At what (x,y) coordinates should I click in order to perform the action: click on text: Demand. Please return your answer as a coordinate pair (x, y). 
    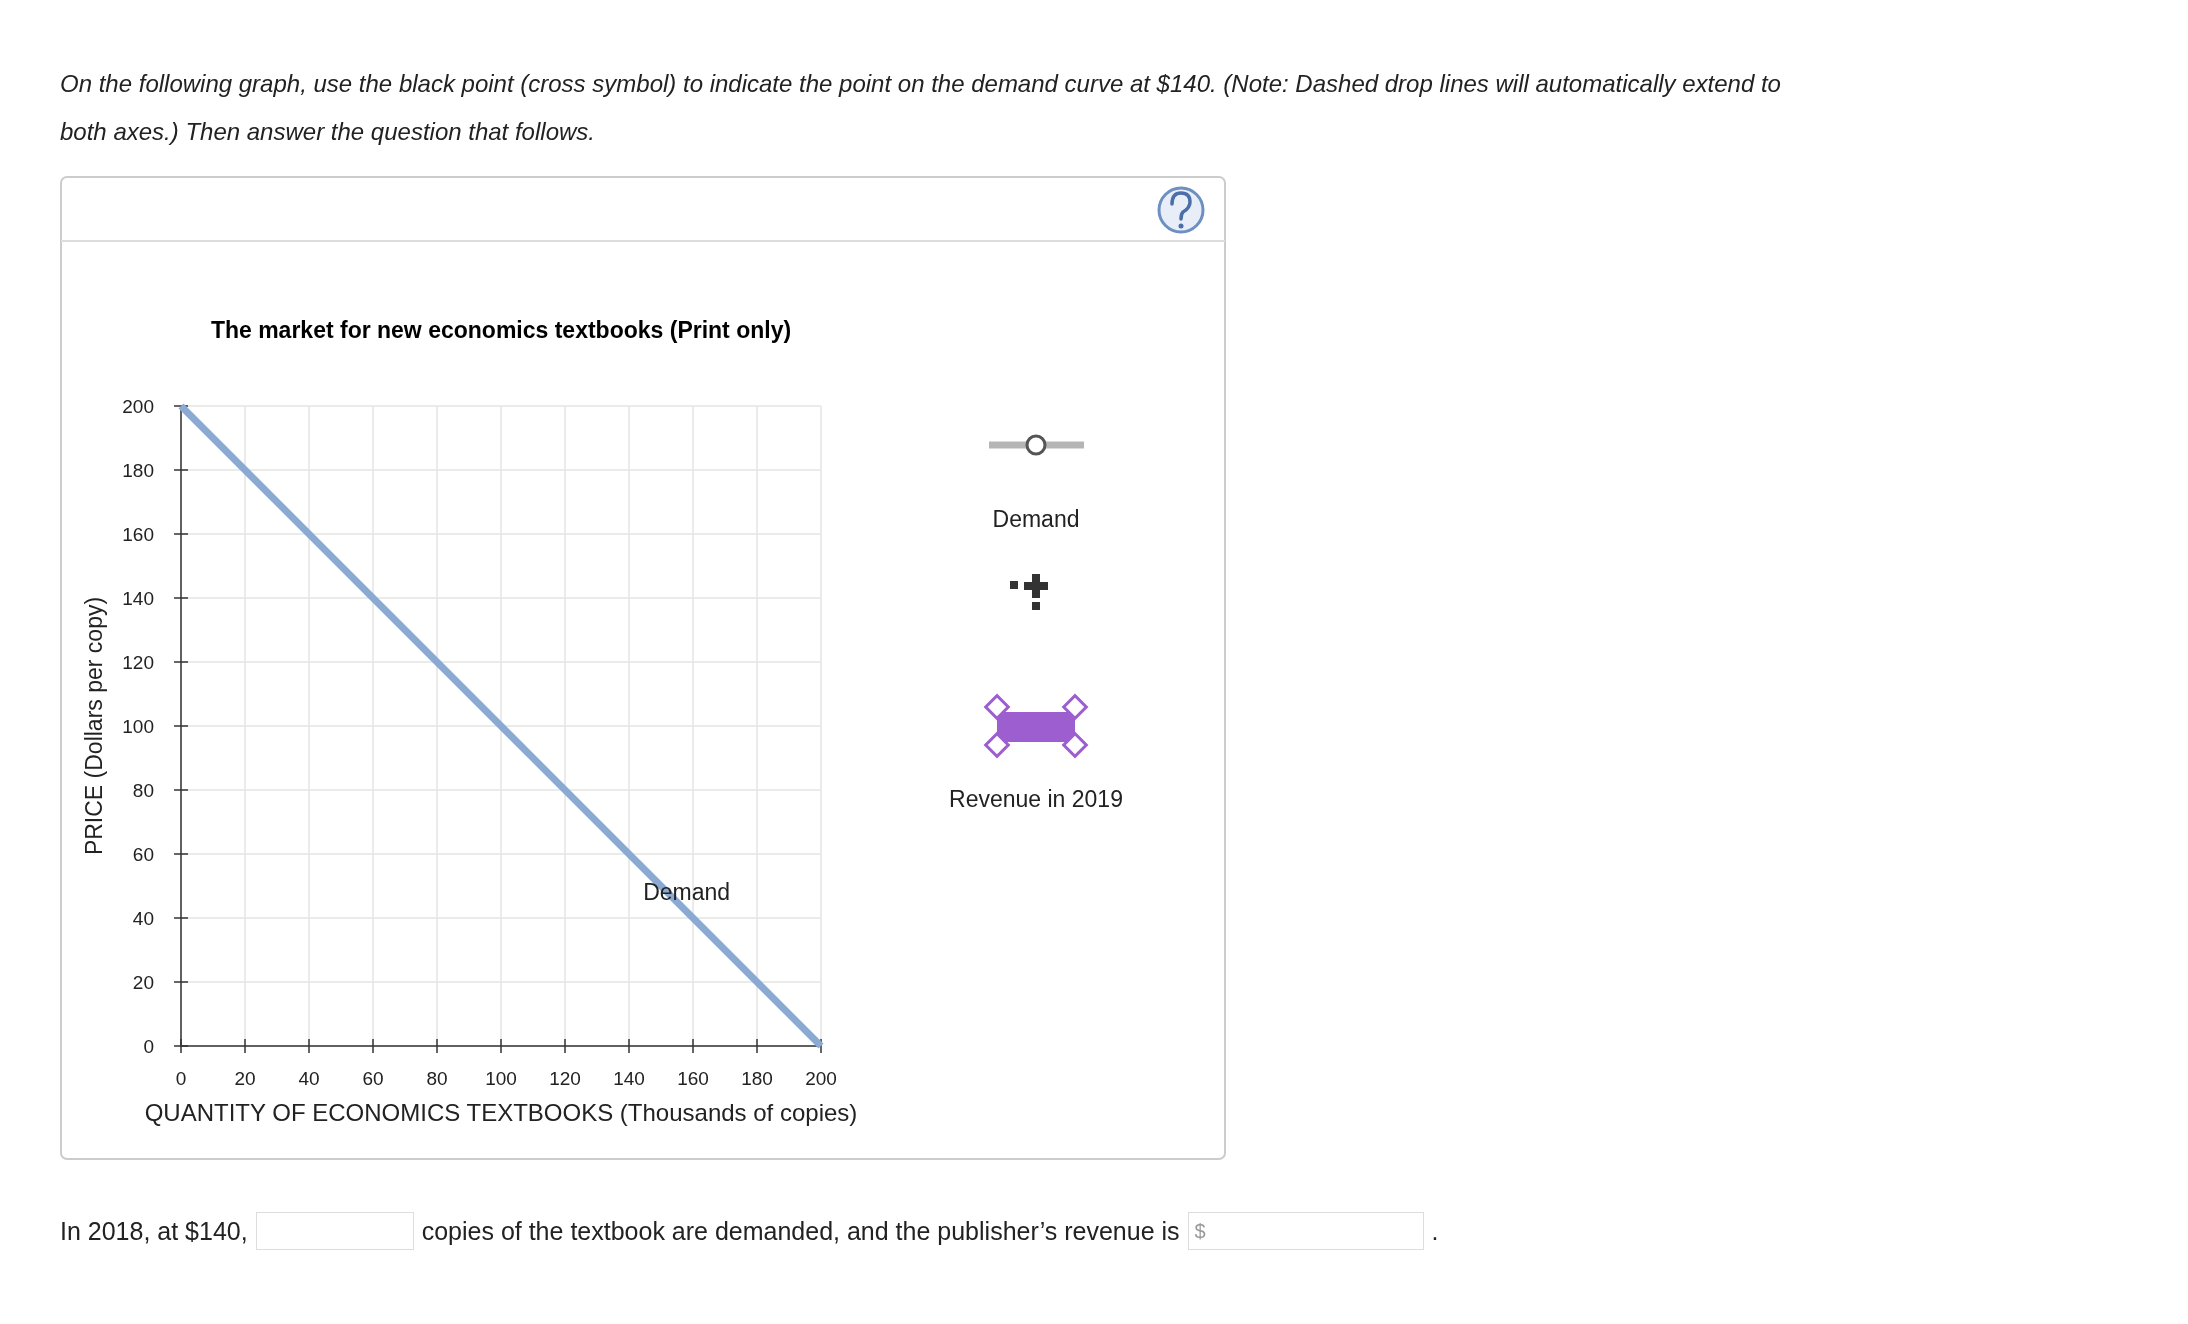
    Looking at the image, I should click on (1036, 519).